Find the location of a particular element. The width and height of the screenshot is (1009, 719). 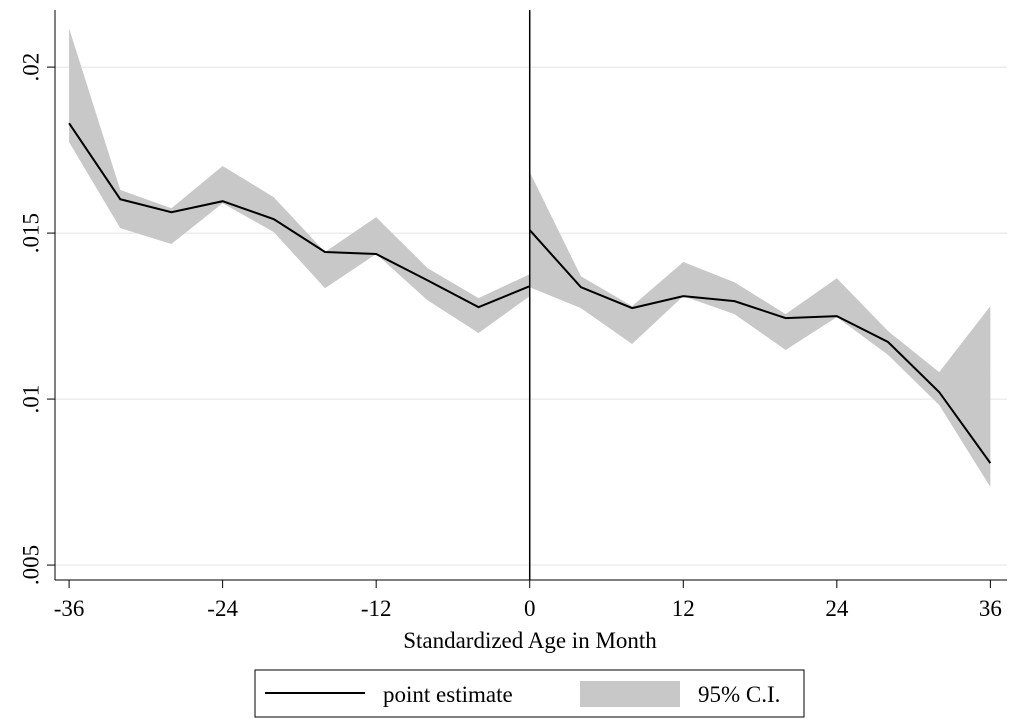

x-tick-label: -12 is located at coordinates (376, 608).